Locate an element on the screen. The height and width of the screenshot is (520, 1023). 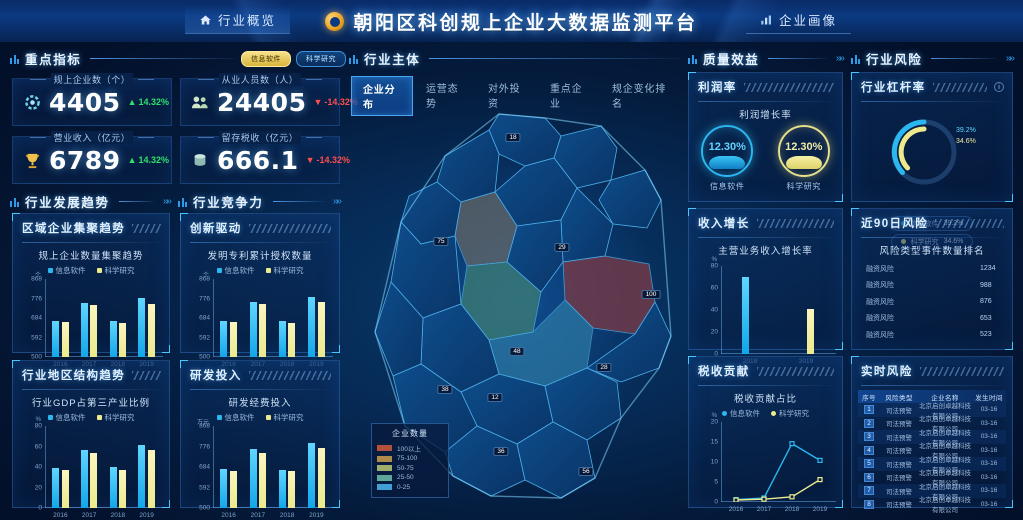
kpi-section-header: 重点指标 信息软件 科学研究 is located at coordinates (178, 58).